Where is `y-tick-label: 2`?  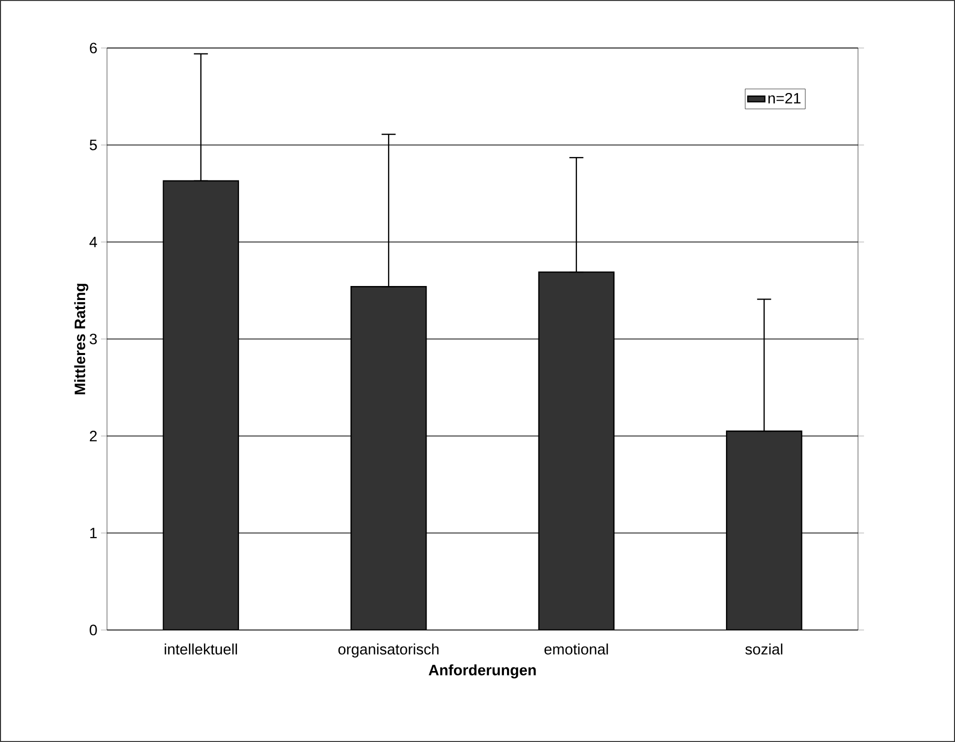
y-tick-label: 2 is located at coordinates (93, 436).